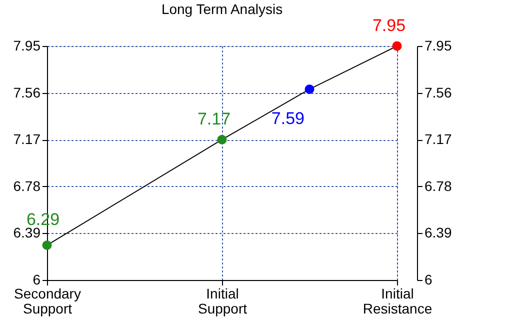  Describe the element at coordinates (36, 280) in the screenshot. I see `y-tick-label: 6` at that location.